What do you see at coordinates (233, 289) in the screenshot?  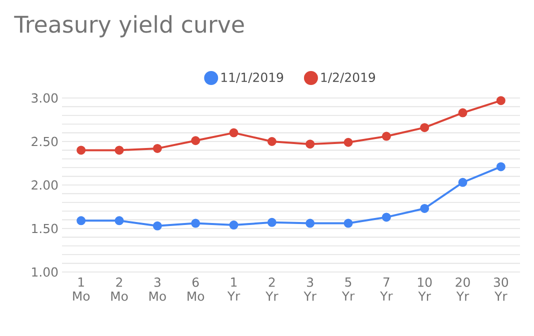 I see `x-tick-label: 1 Yr` at bounding box center [233, 289].